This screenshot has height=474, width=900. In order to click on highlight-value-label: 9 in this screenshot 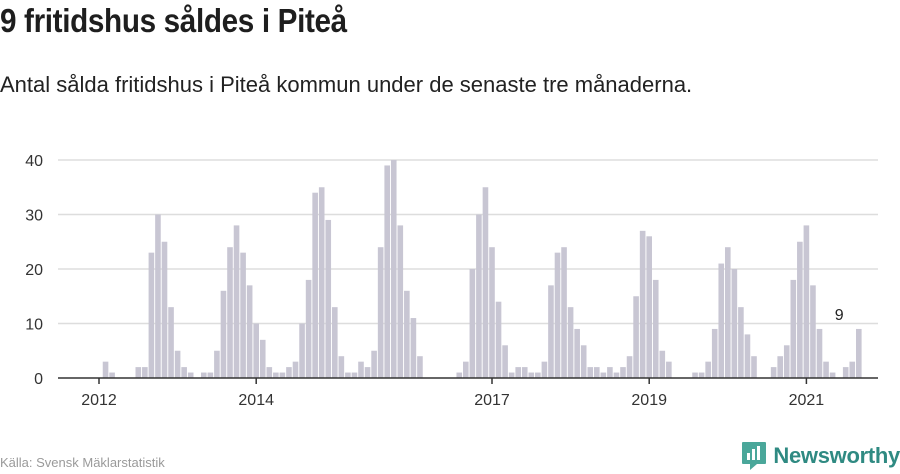, I will do `click(839, 315)`.